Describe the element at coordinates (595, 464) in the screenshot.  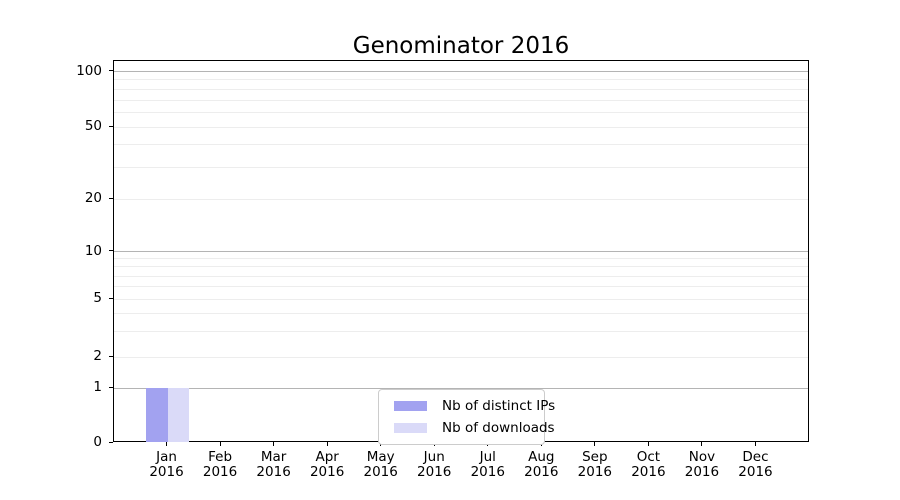
I see `x-tick-label-sep: Sep 2016` at that location.